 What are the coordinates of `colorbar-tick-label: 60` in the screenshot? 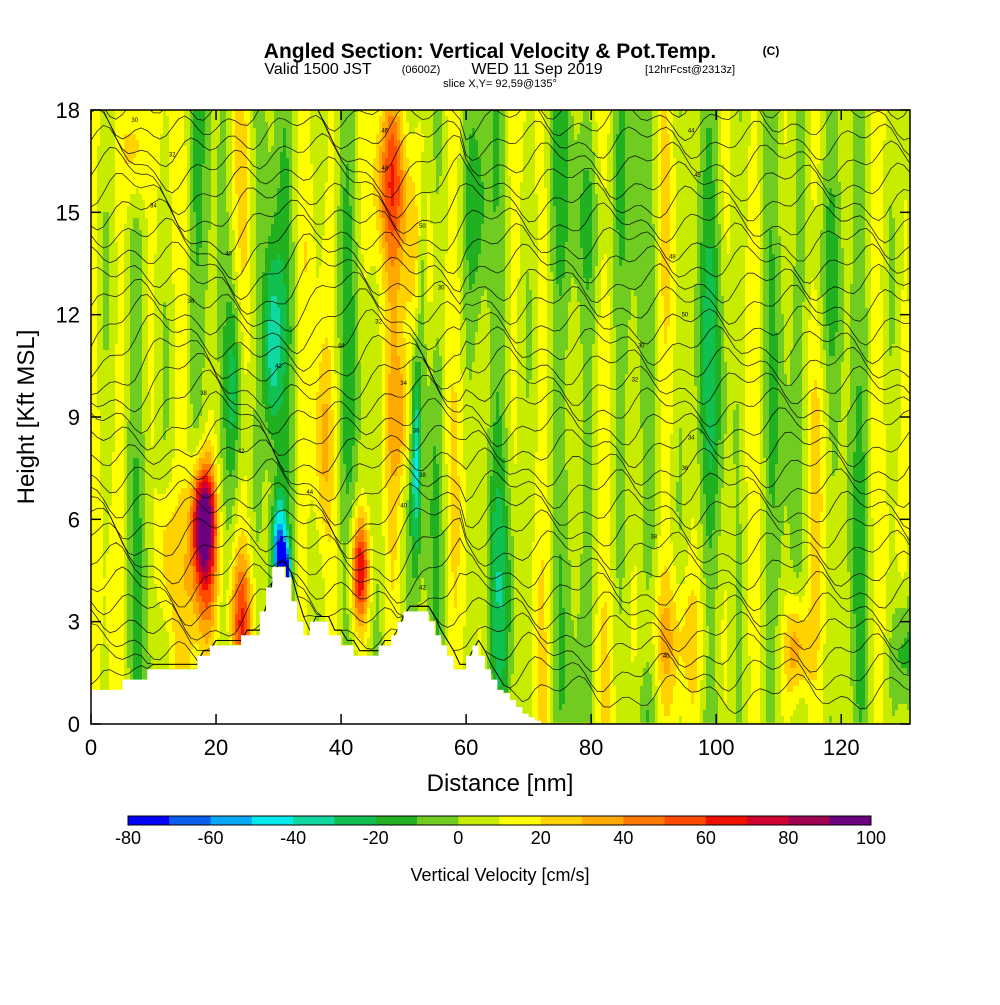 It's located at (706, 838).